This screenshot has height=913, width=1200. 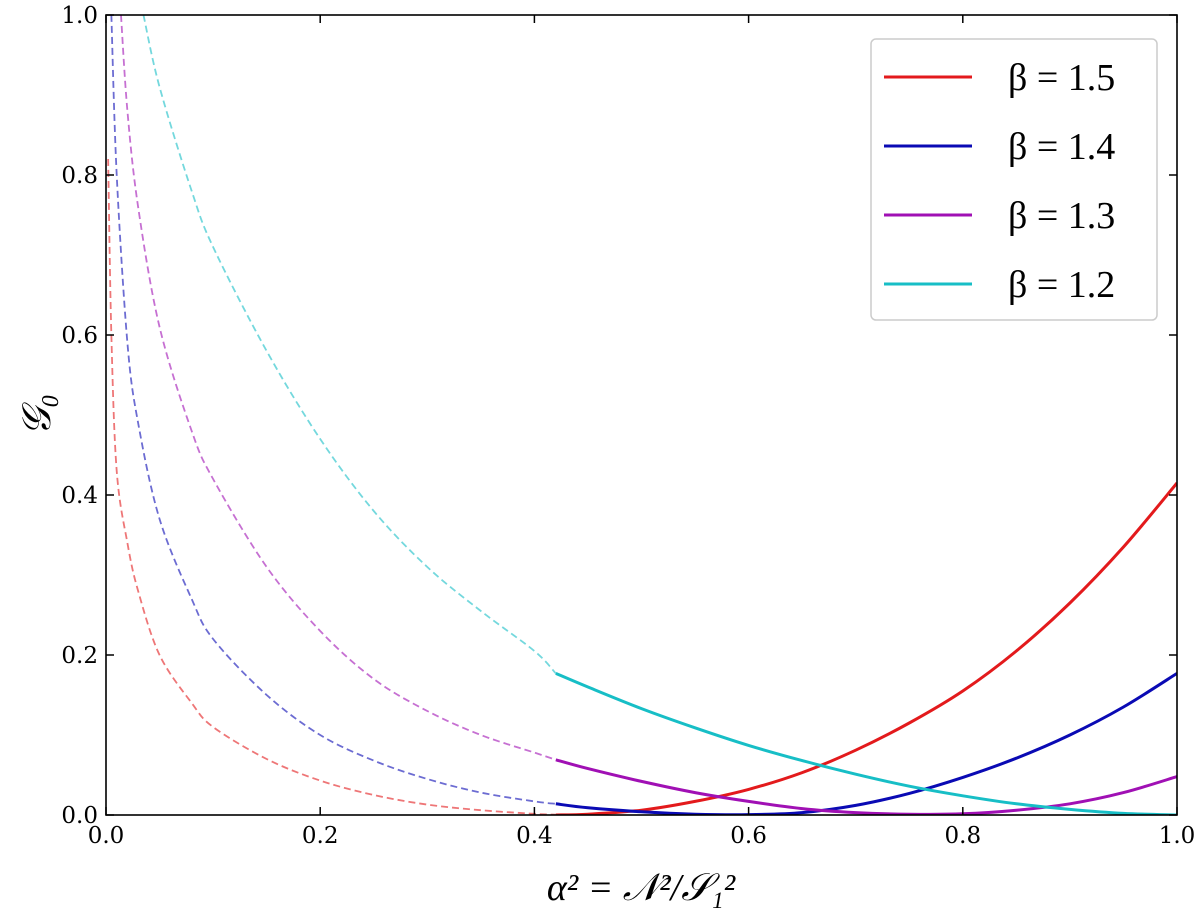 What do you see at coordinates (79, 656) in the screenshot?
I see `y-tick-label: 0.2` at bounding box center [79, 656].